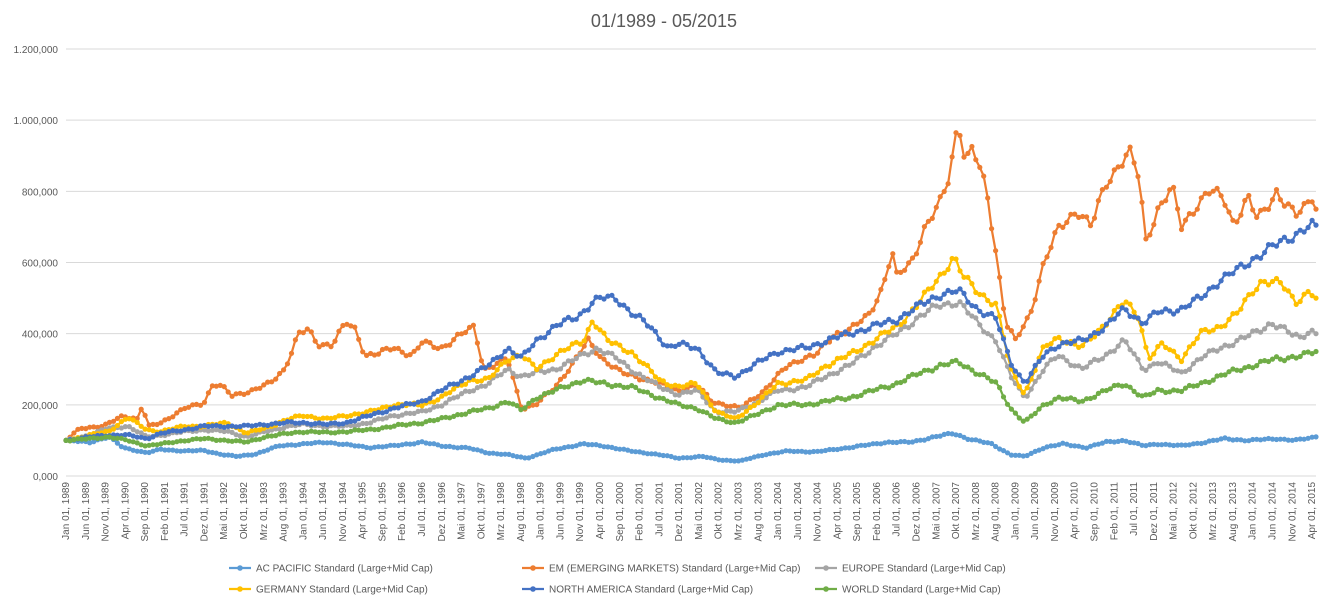  What do you see at coordinates (1094, 512) in the screenshot?
I see `x-tick-label: Sep 01, 2010` at bounding box center [1094, 512].